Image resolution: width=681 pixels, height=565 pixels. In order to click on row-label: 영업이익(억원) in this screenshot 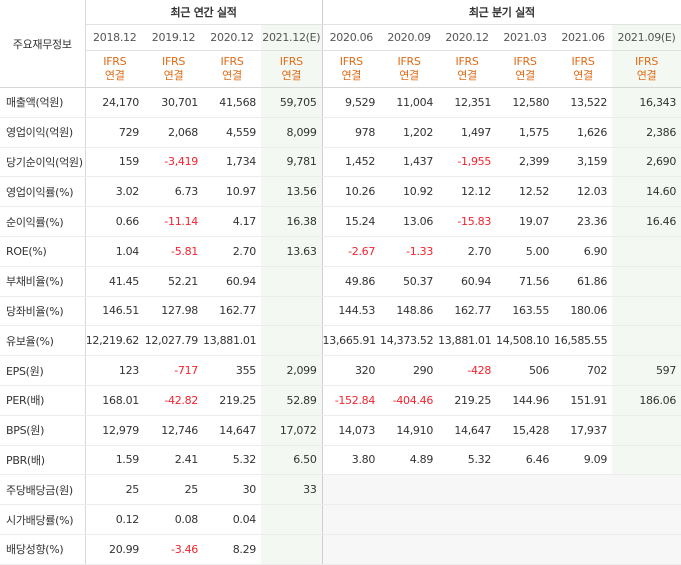, I will do `click(43, 132)`.